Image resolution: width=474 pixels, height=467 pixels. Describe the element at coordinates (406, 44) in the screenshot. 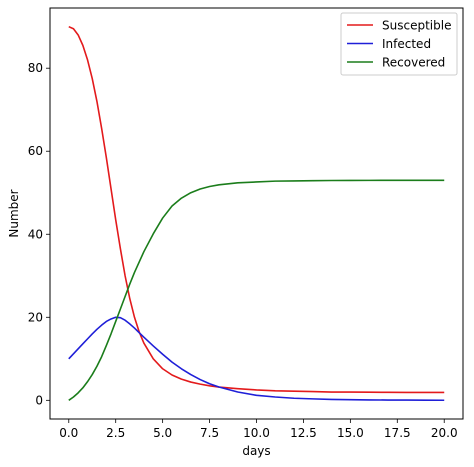

I see `legend-label-infected: Infected` at that location.